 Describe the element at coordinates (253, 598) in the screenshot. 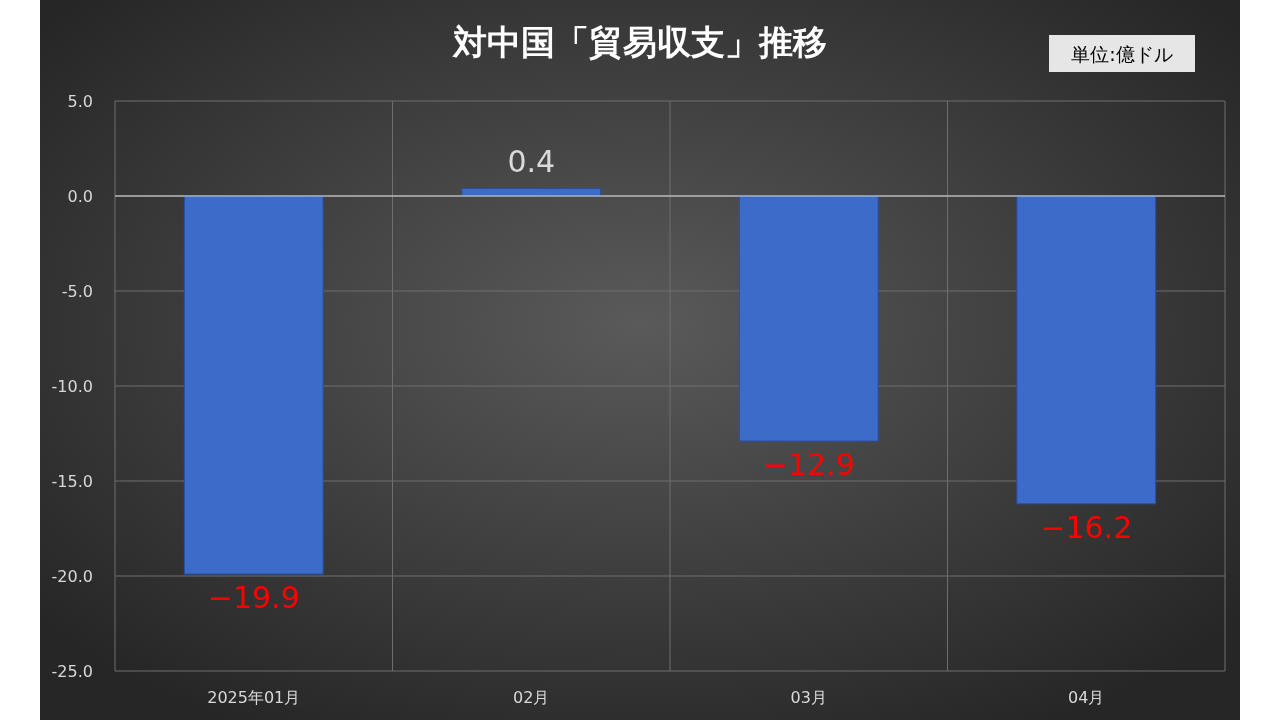

I see `data-label: −19.9` at that location.